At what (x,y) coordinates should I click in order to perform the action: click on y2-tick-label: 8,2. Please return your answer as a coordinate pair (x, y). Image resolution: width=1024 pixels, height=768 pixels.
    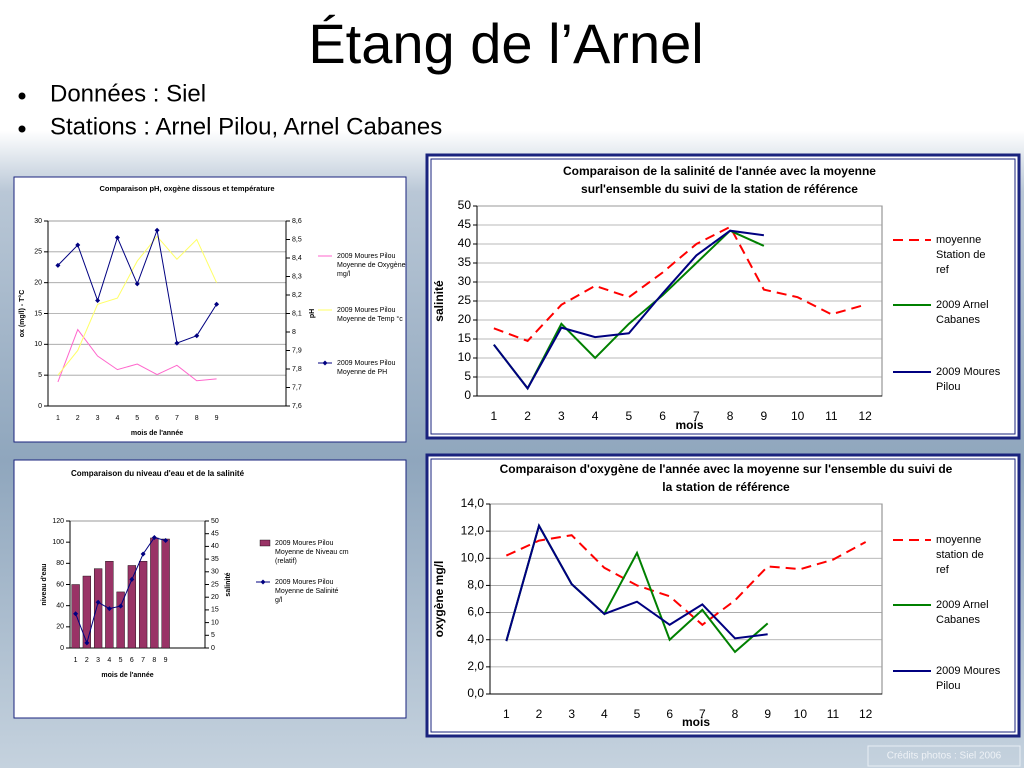
    Looking at the image, I should click on (297, 295).